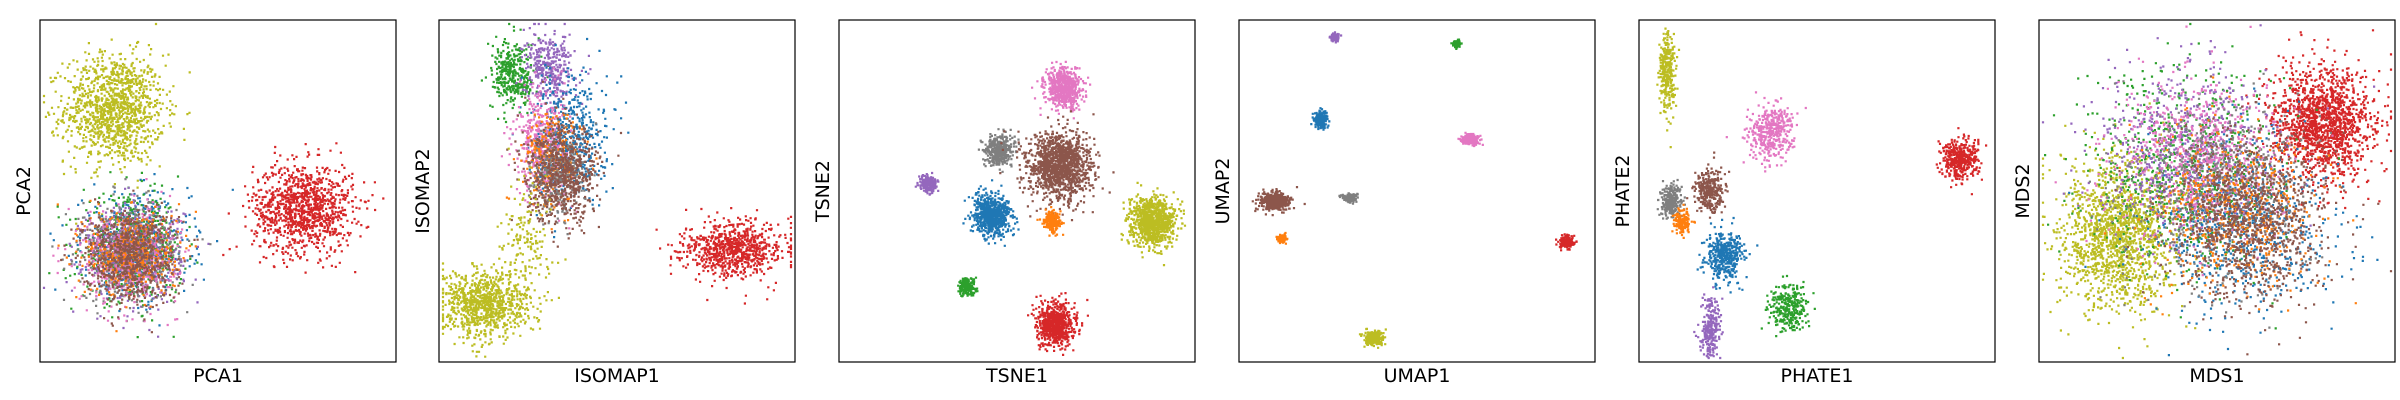  Describe the element at coordinates (1417, 376) in the screenshot. I see `x-axis-label: UMAP1` at that location.